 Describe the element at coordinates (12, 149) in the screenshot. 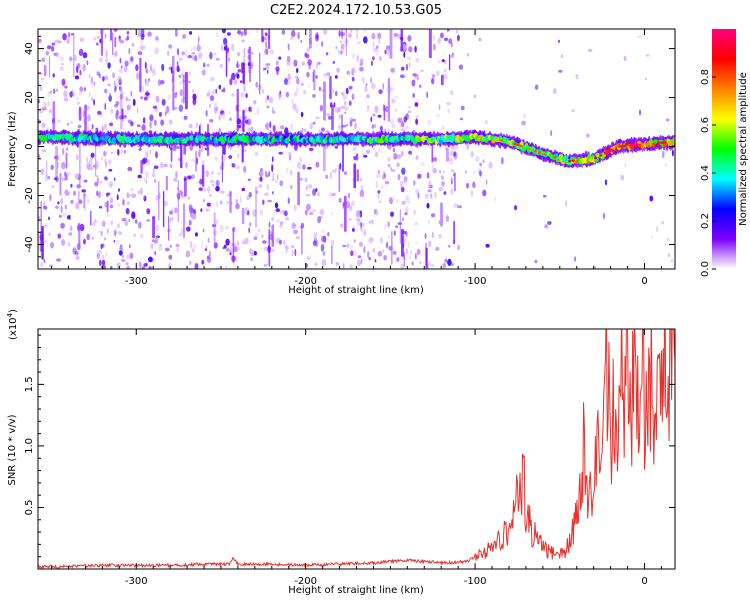

I see `spectrogram-y-label: Frequency (Hz)` at that location.